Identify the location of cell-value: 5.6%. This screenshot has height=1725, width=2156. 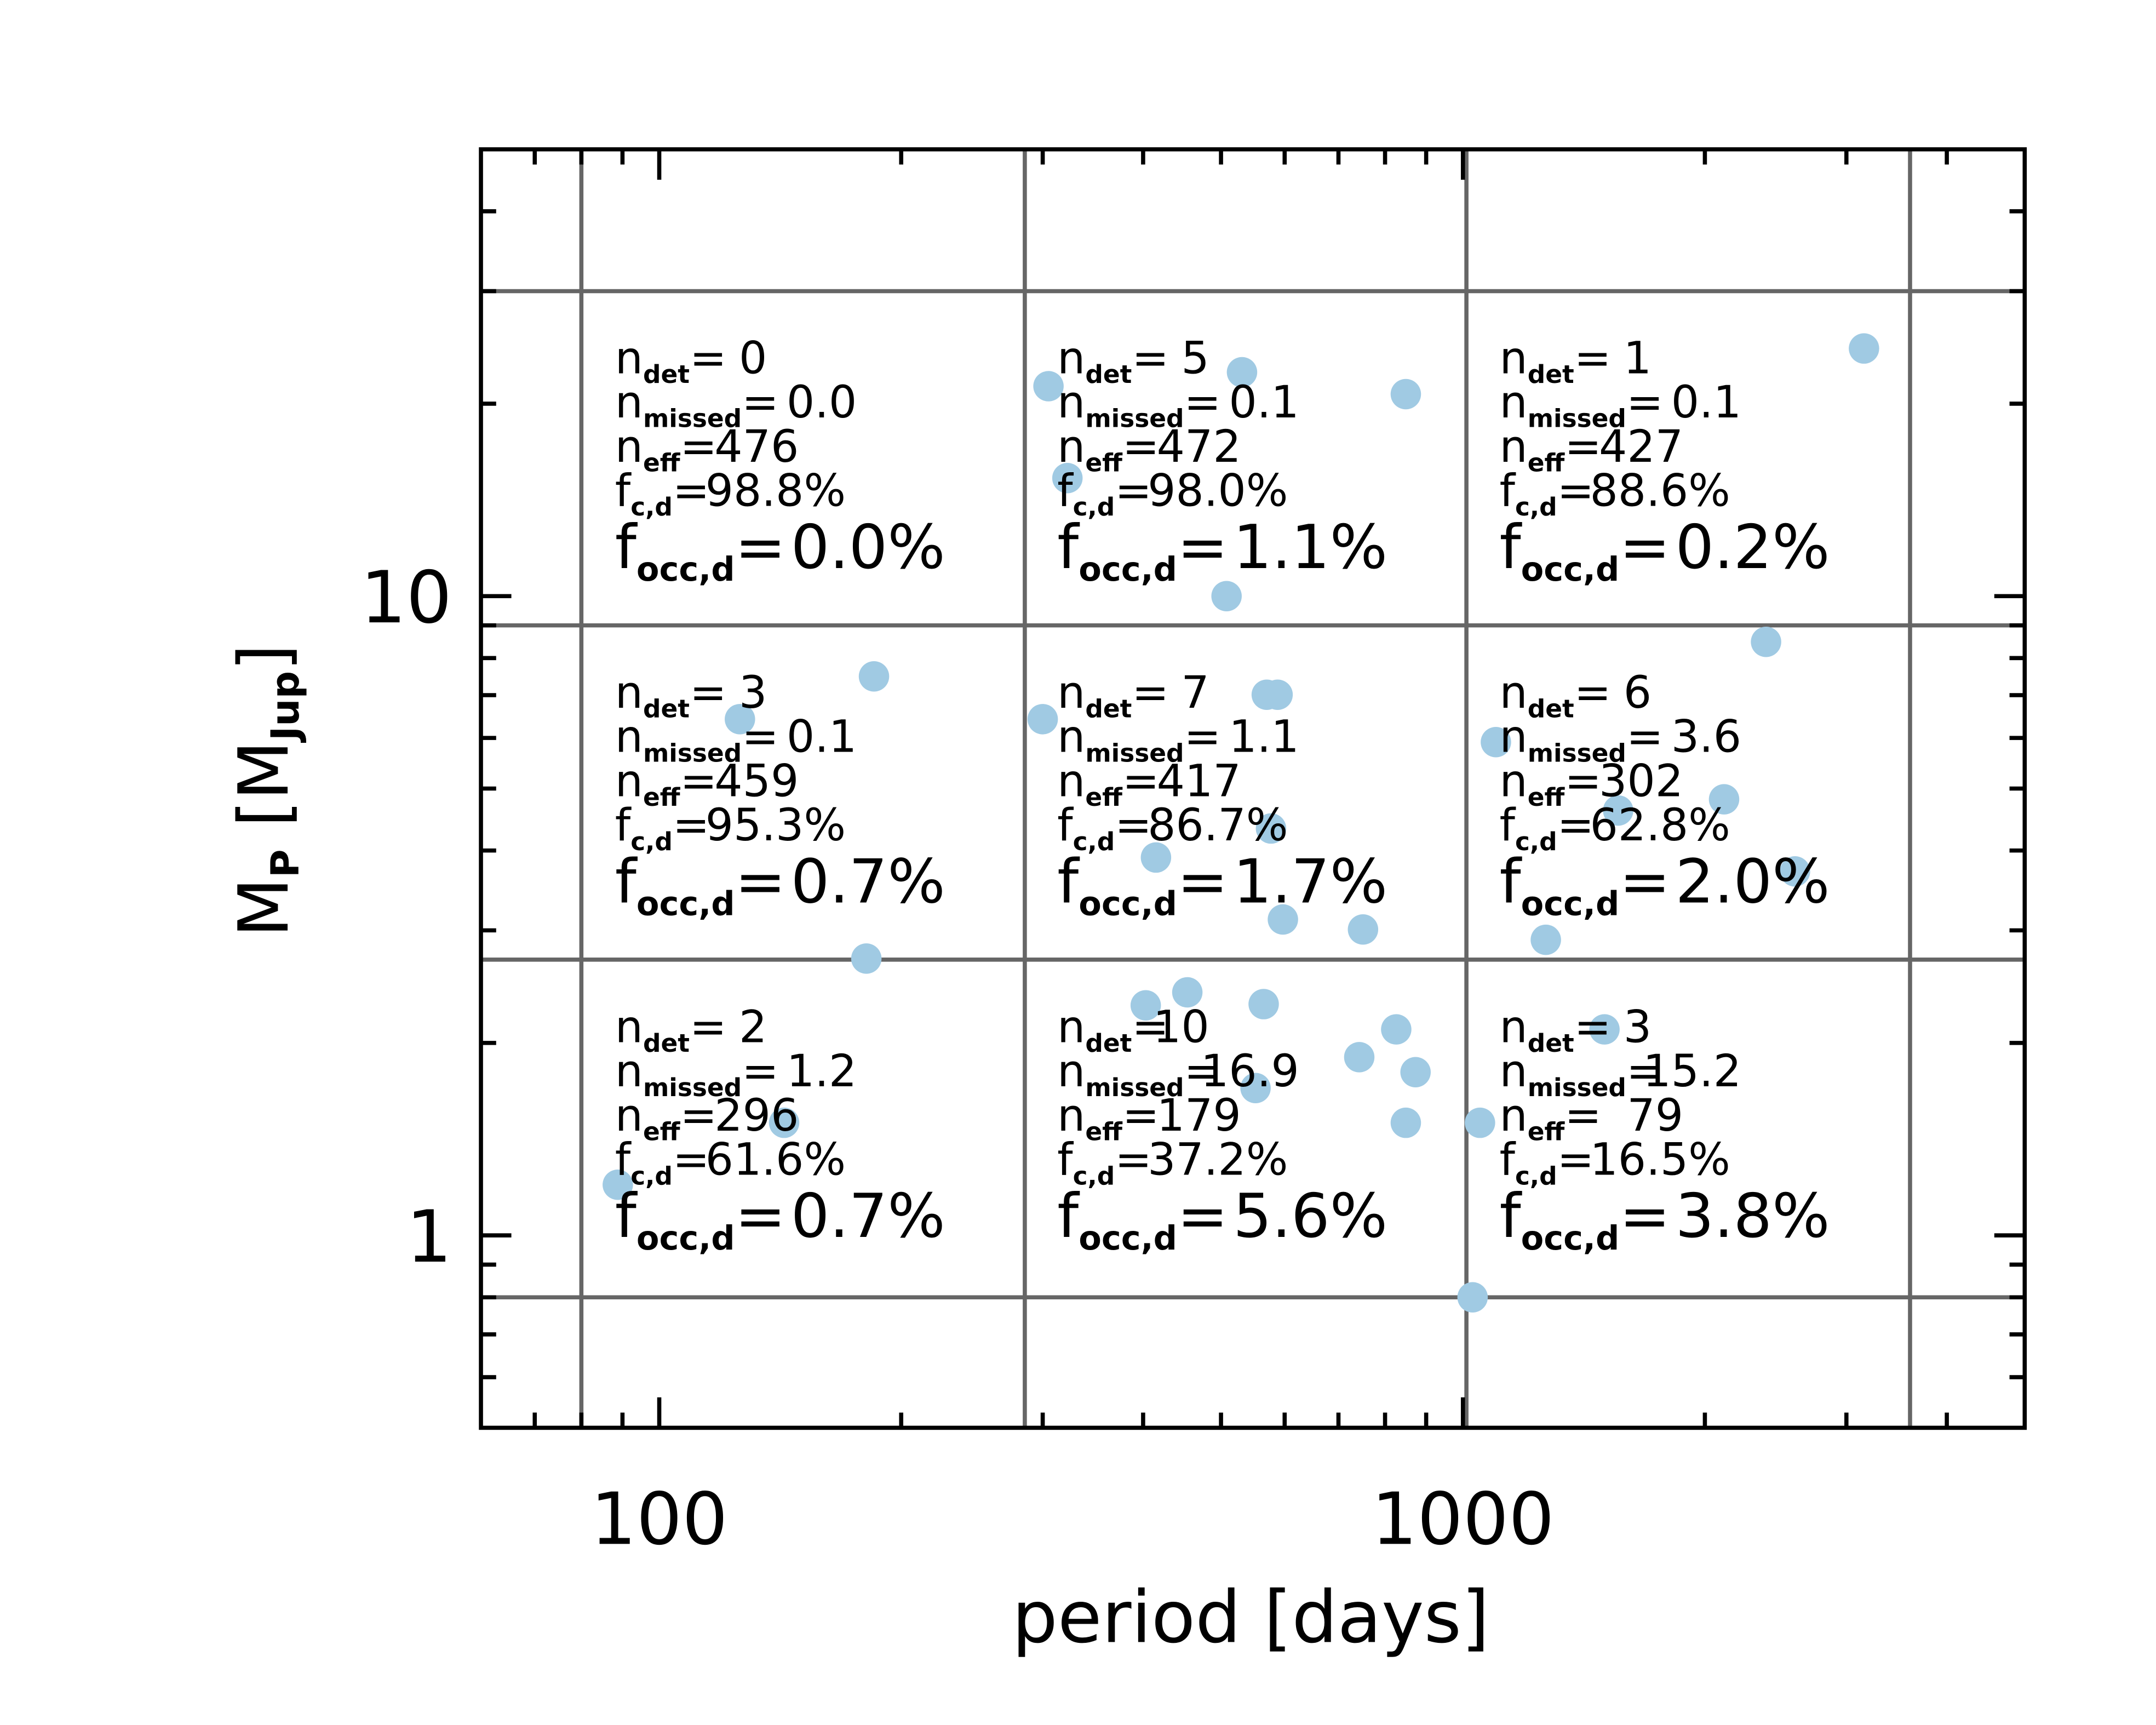
(1310, 1216).